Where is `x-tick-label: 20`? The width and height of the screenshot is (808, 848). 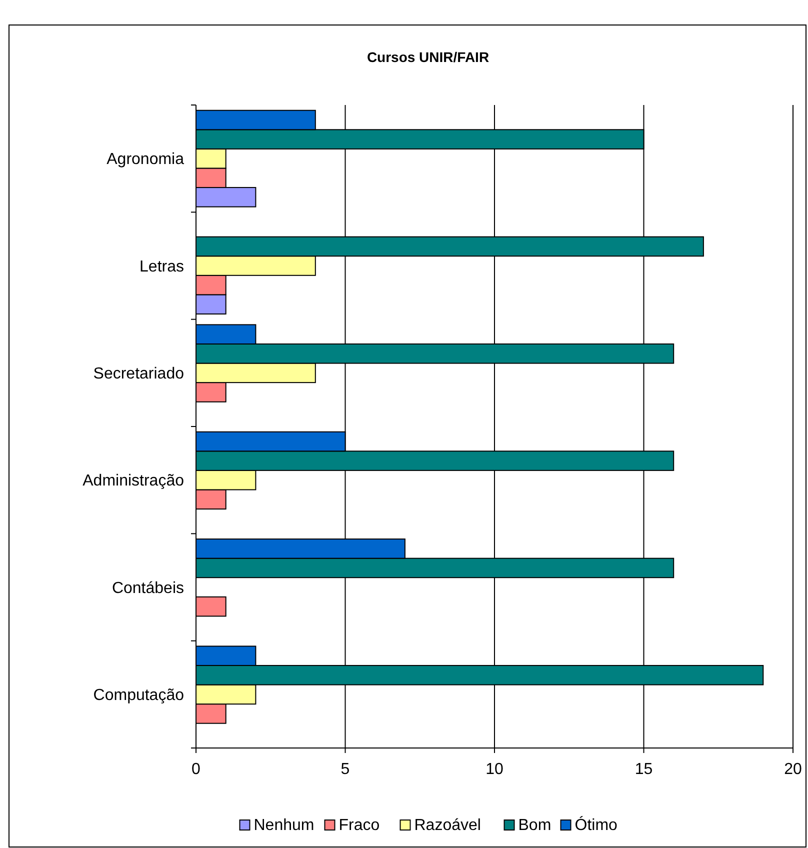
x-tick-label: 20 is located at coordinates (793, 769).